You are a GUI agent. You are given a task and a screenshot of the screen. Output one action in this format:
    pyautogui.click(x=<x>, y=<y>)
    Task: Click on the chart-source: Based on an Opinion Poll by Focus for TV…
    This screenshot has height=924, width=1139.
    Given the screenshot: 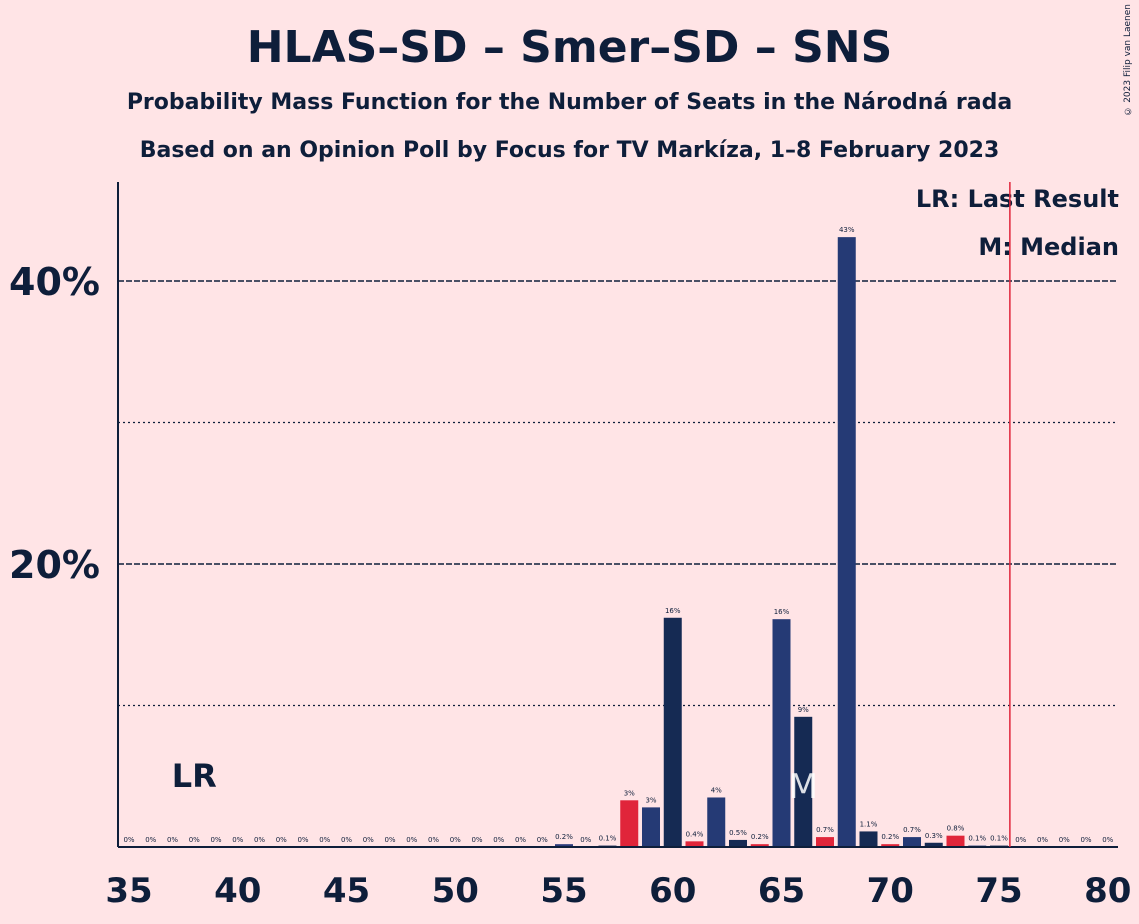 What is the action you would take?
    pyautogui.click(x=569, y=150)
    